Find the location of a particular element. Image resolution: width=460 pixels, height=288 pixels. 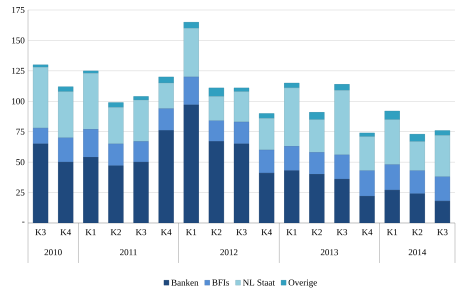

y-tick-label: 150 is located at coordinates (18, 40).